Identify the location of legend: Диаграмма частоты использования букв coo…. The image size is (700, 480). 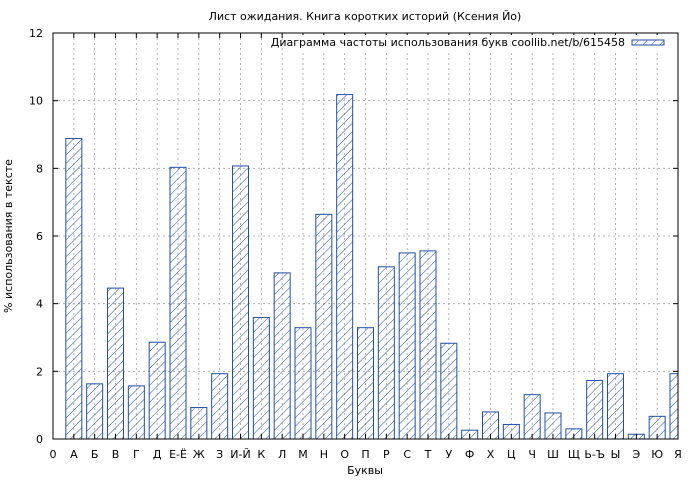
(473, 43).